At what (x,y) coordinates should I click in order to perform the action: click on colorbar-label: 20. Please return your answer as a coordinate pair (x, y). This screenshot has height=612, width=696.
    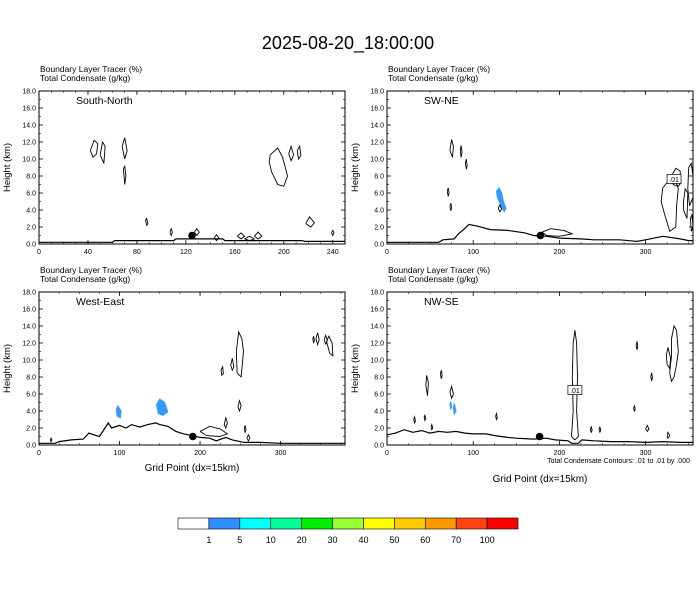
    Looking at the image, I should click on (302, 540).